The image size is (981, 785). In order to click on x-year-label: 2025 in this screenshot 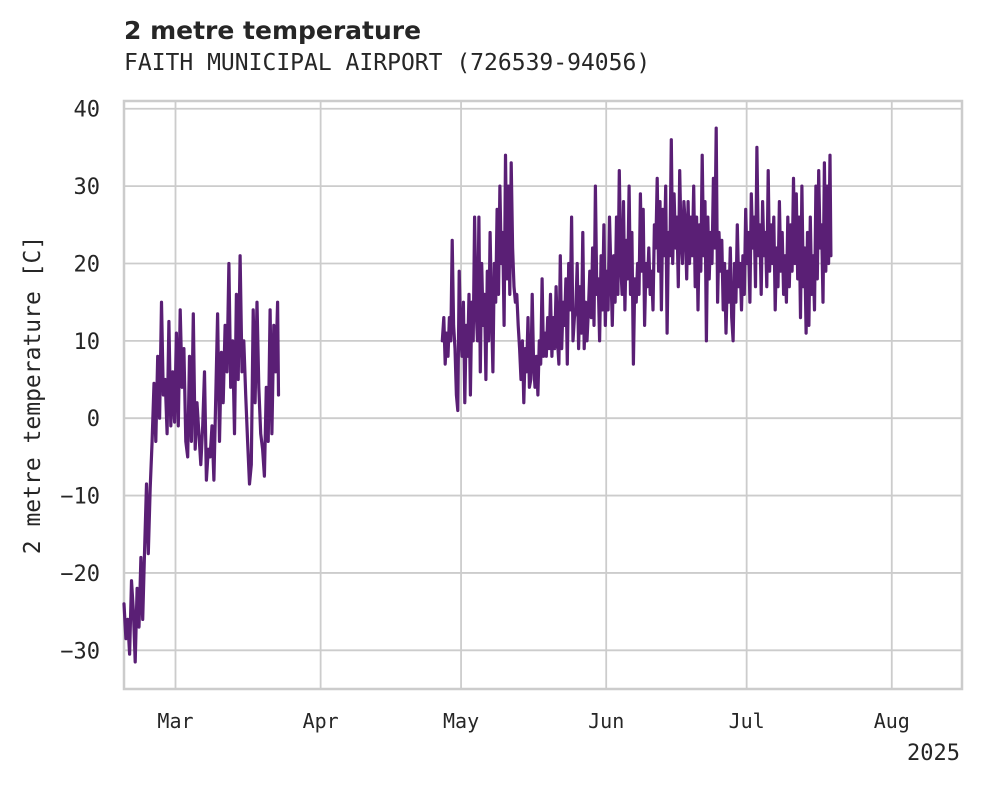, I will do `click(933, 753)`.